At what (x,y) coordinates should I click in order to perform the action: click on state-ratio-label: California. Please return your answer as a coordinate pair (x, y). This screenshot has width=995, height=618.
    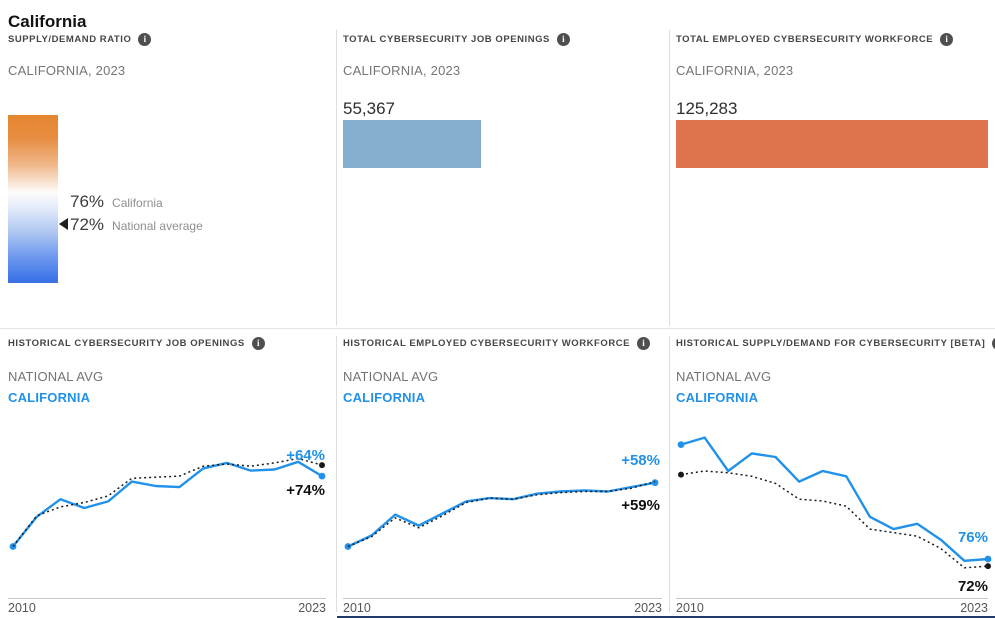
    Looking at the image, I should click on (137, 203).